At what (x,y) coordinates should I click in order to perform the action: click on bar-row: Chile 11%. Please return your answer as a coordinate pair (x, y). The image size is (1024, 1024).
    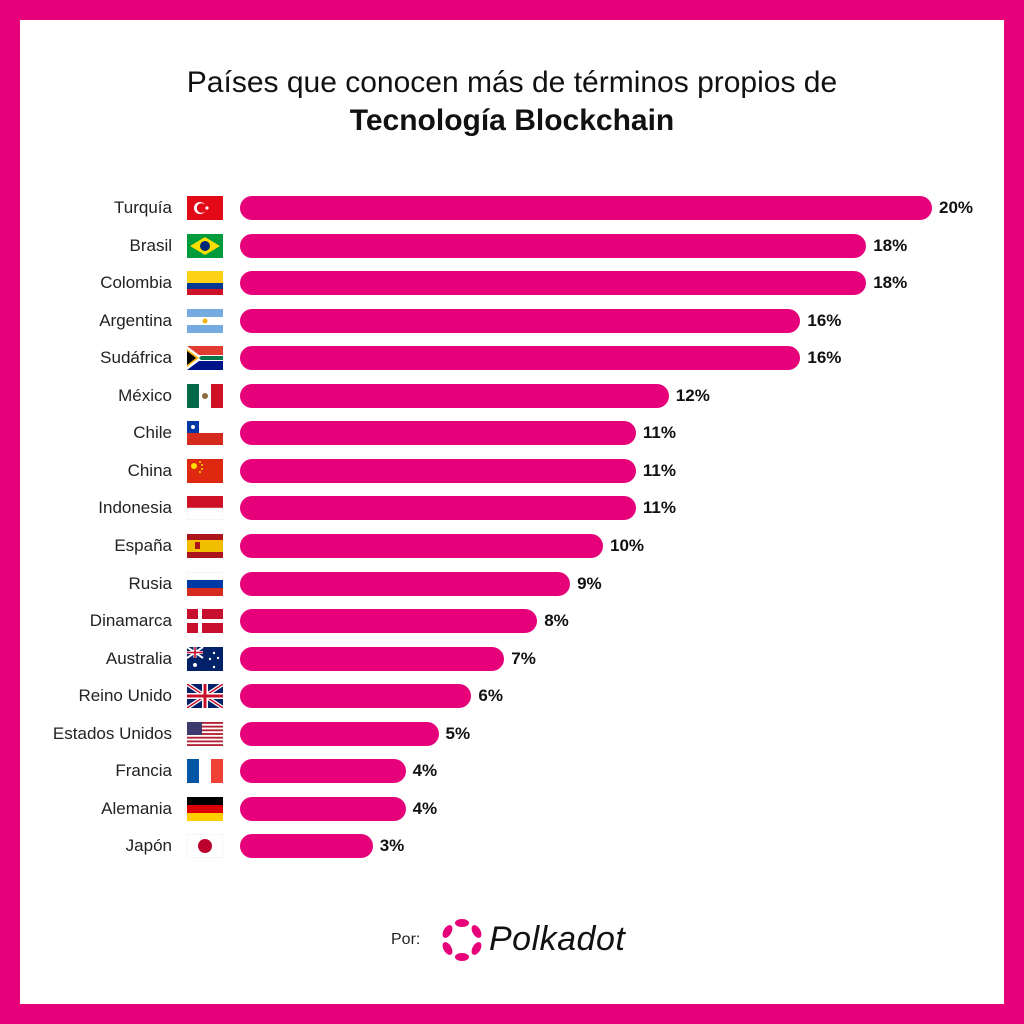
    Looking at the image, I should click on (512, 433).